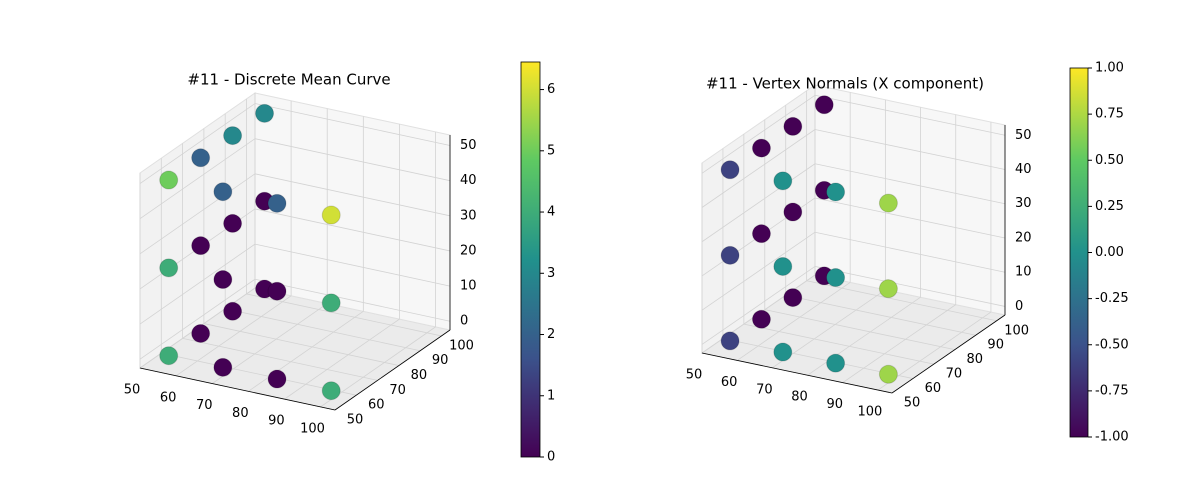 This screenshot has width=1189, height=498. Describe the element at coordinates (551, 89) in the screenshot. I see `colorbar-tick-label: 6` at that location.